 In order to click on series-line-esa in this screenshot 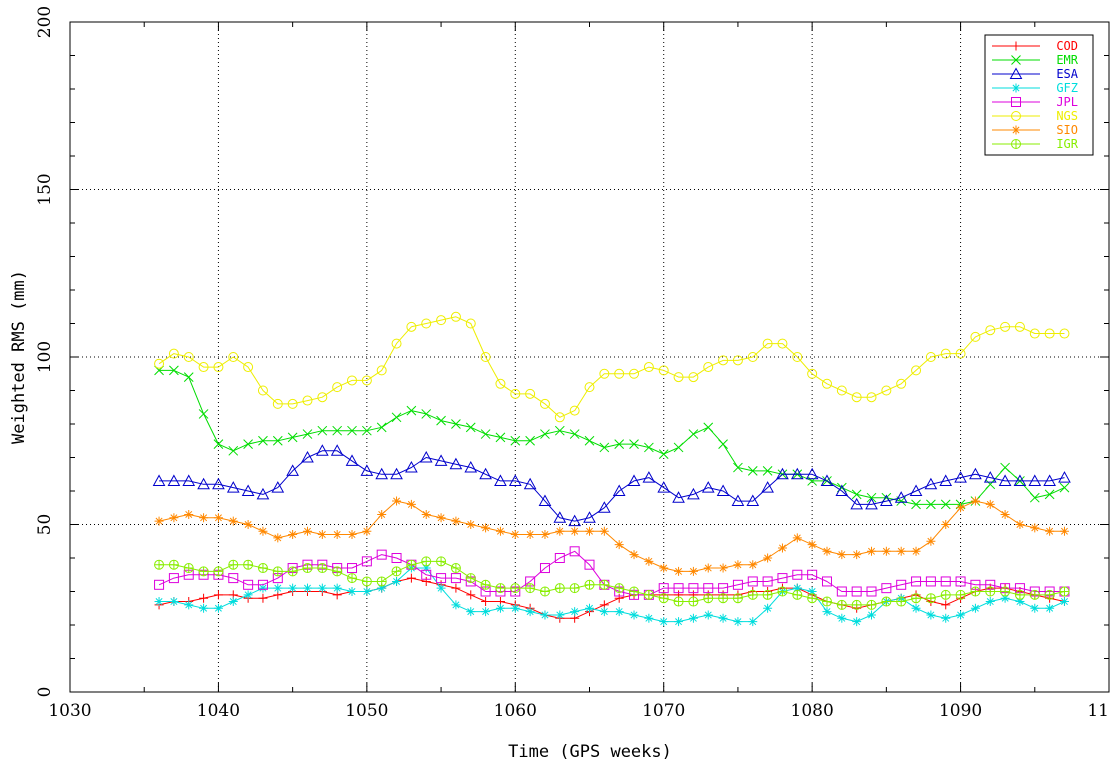, I will do `click(612, 486)`.